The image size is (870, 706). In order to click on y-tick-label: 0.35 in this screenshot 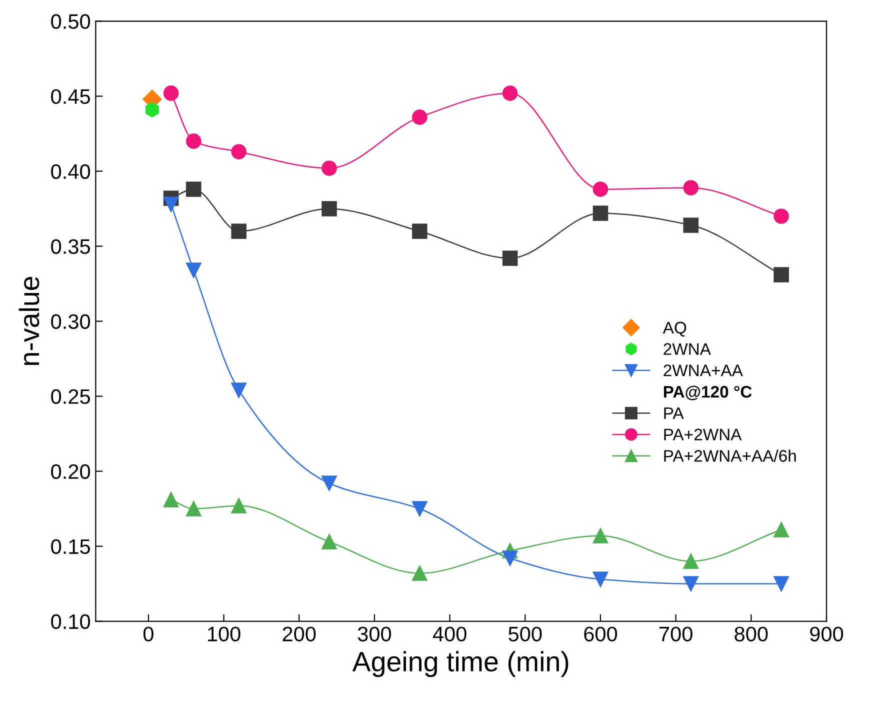, I will do `click(70, 246)`.